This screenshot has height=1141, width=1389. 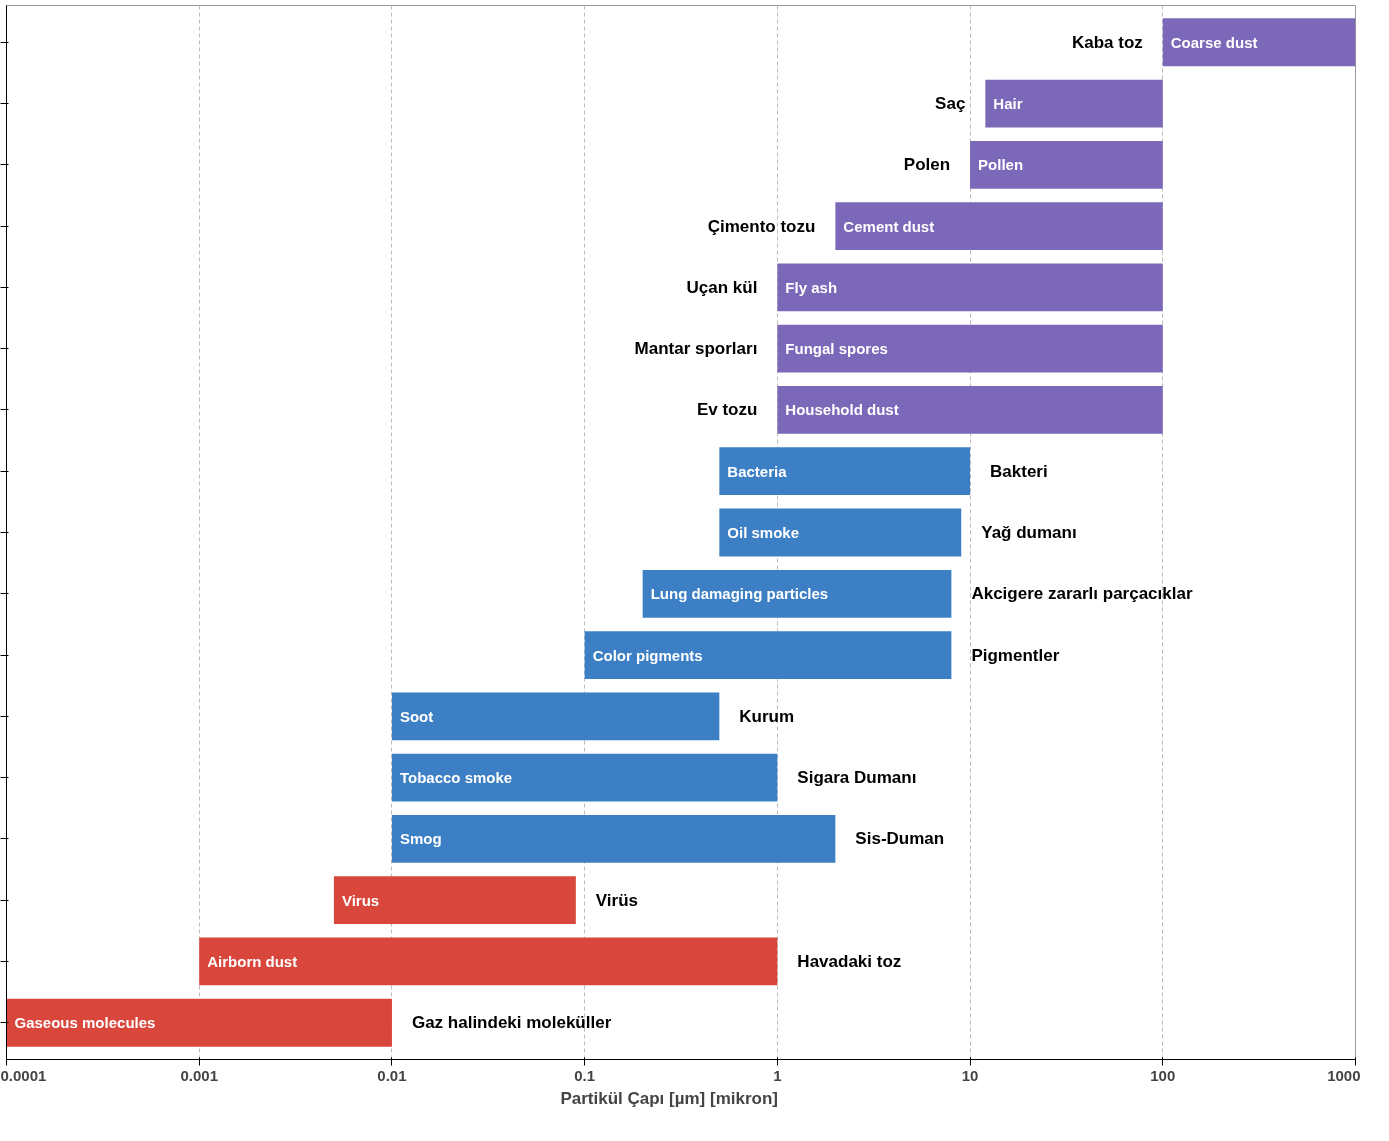 What do you see at coordinates (420, 839) in the screenshot?
I see `y-tick-label: Smog` at bounding box center [420, 839].